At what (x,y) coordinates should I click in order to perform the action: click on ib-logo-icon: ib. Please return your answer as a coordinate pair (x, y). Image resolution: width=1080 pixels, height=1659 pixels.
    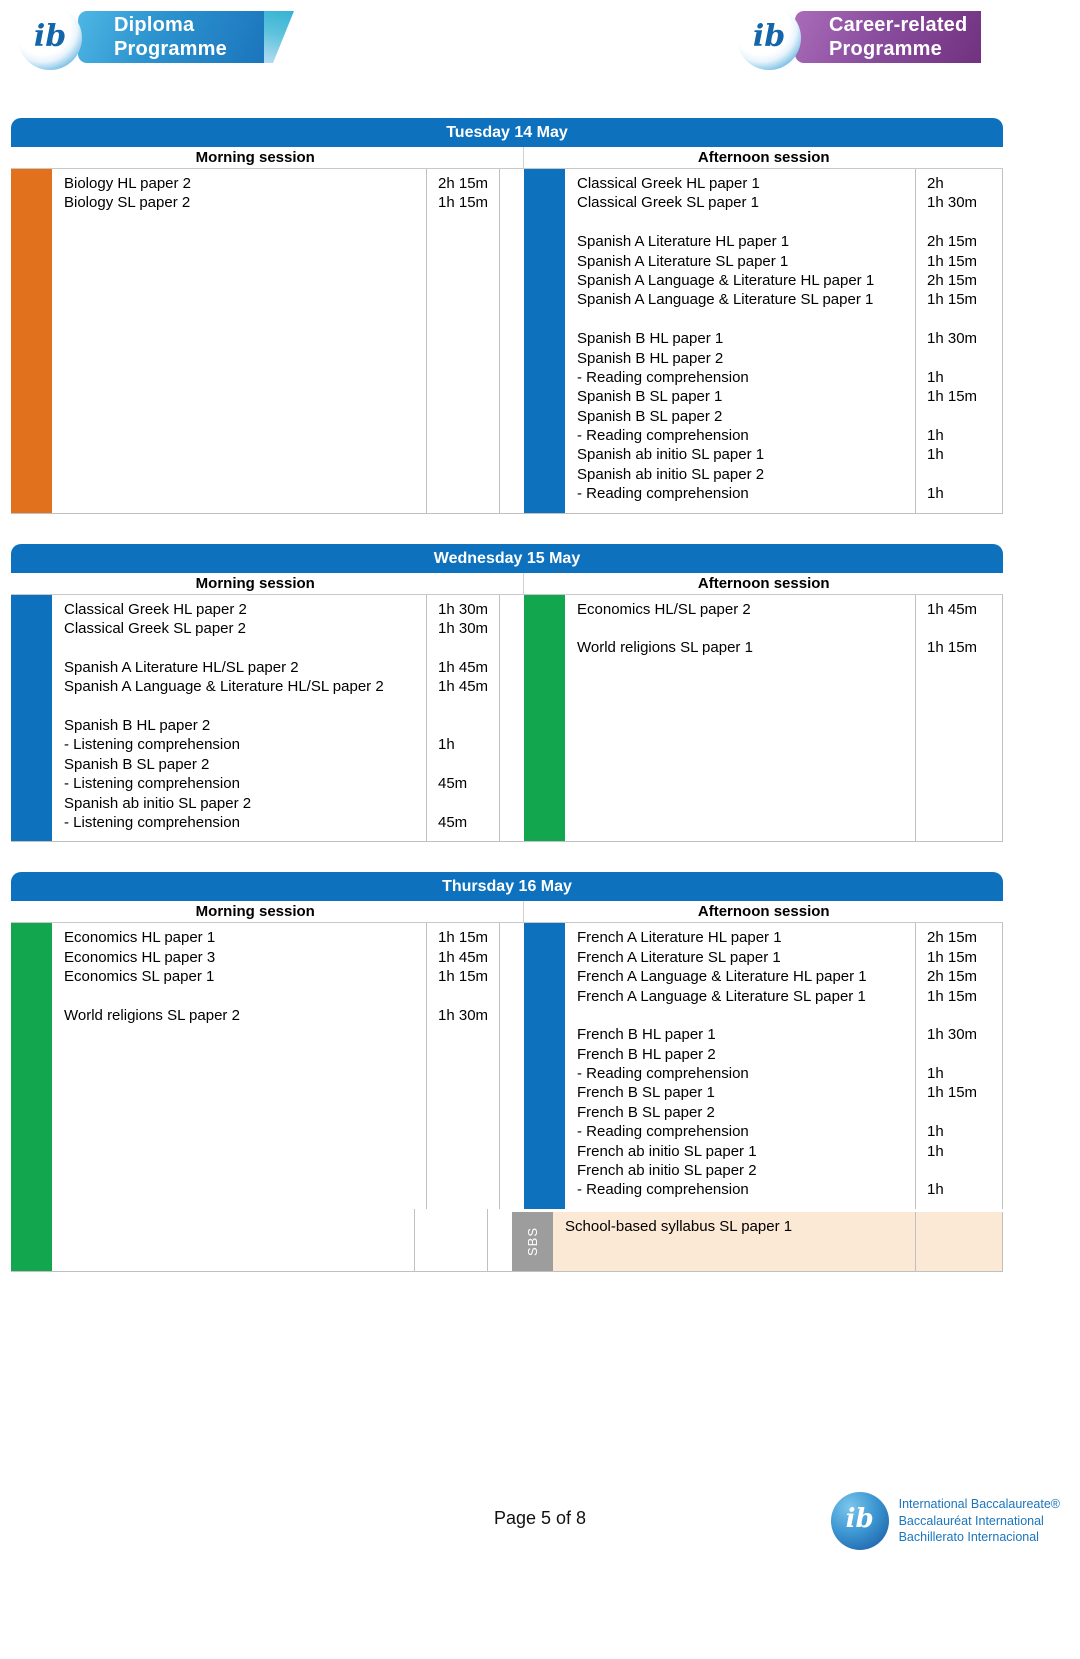
    Looking at the image, I should click on (50, 38).